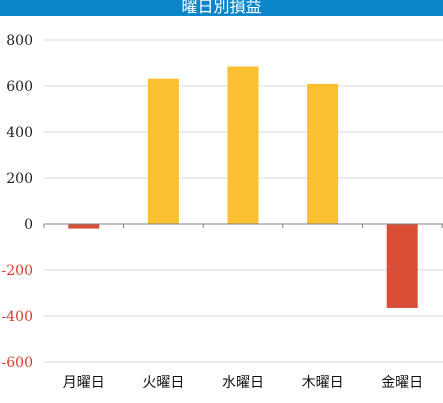  What do you see at coordinates (19, 133) in the screenshot?
I see `y-tick-label: 400` at bounding box center [19, 133].